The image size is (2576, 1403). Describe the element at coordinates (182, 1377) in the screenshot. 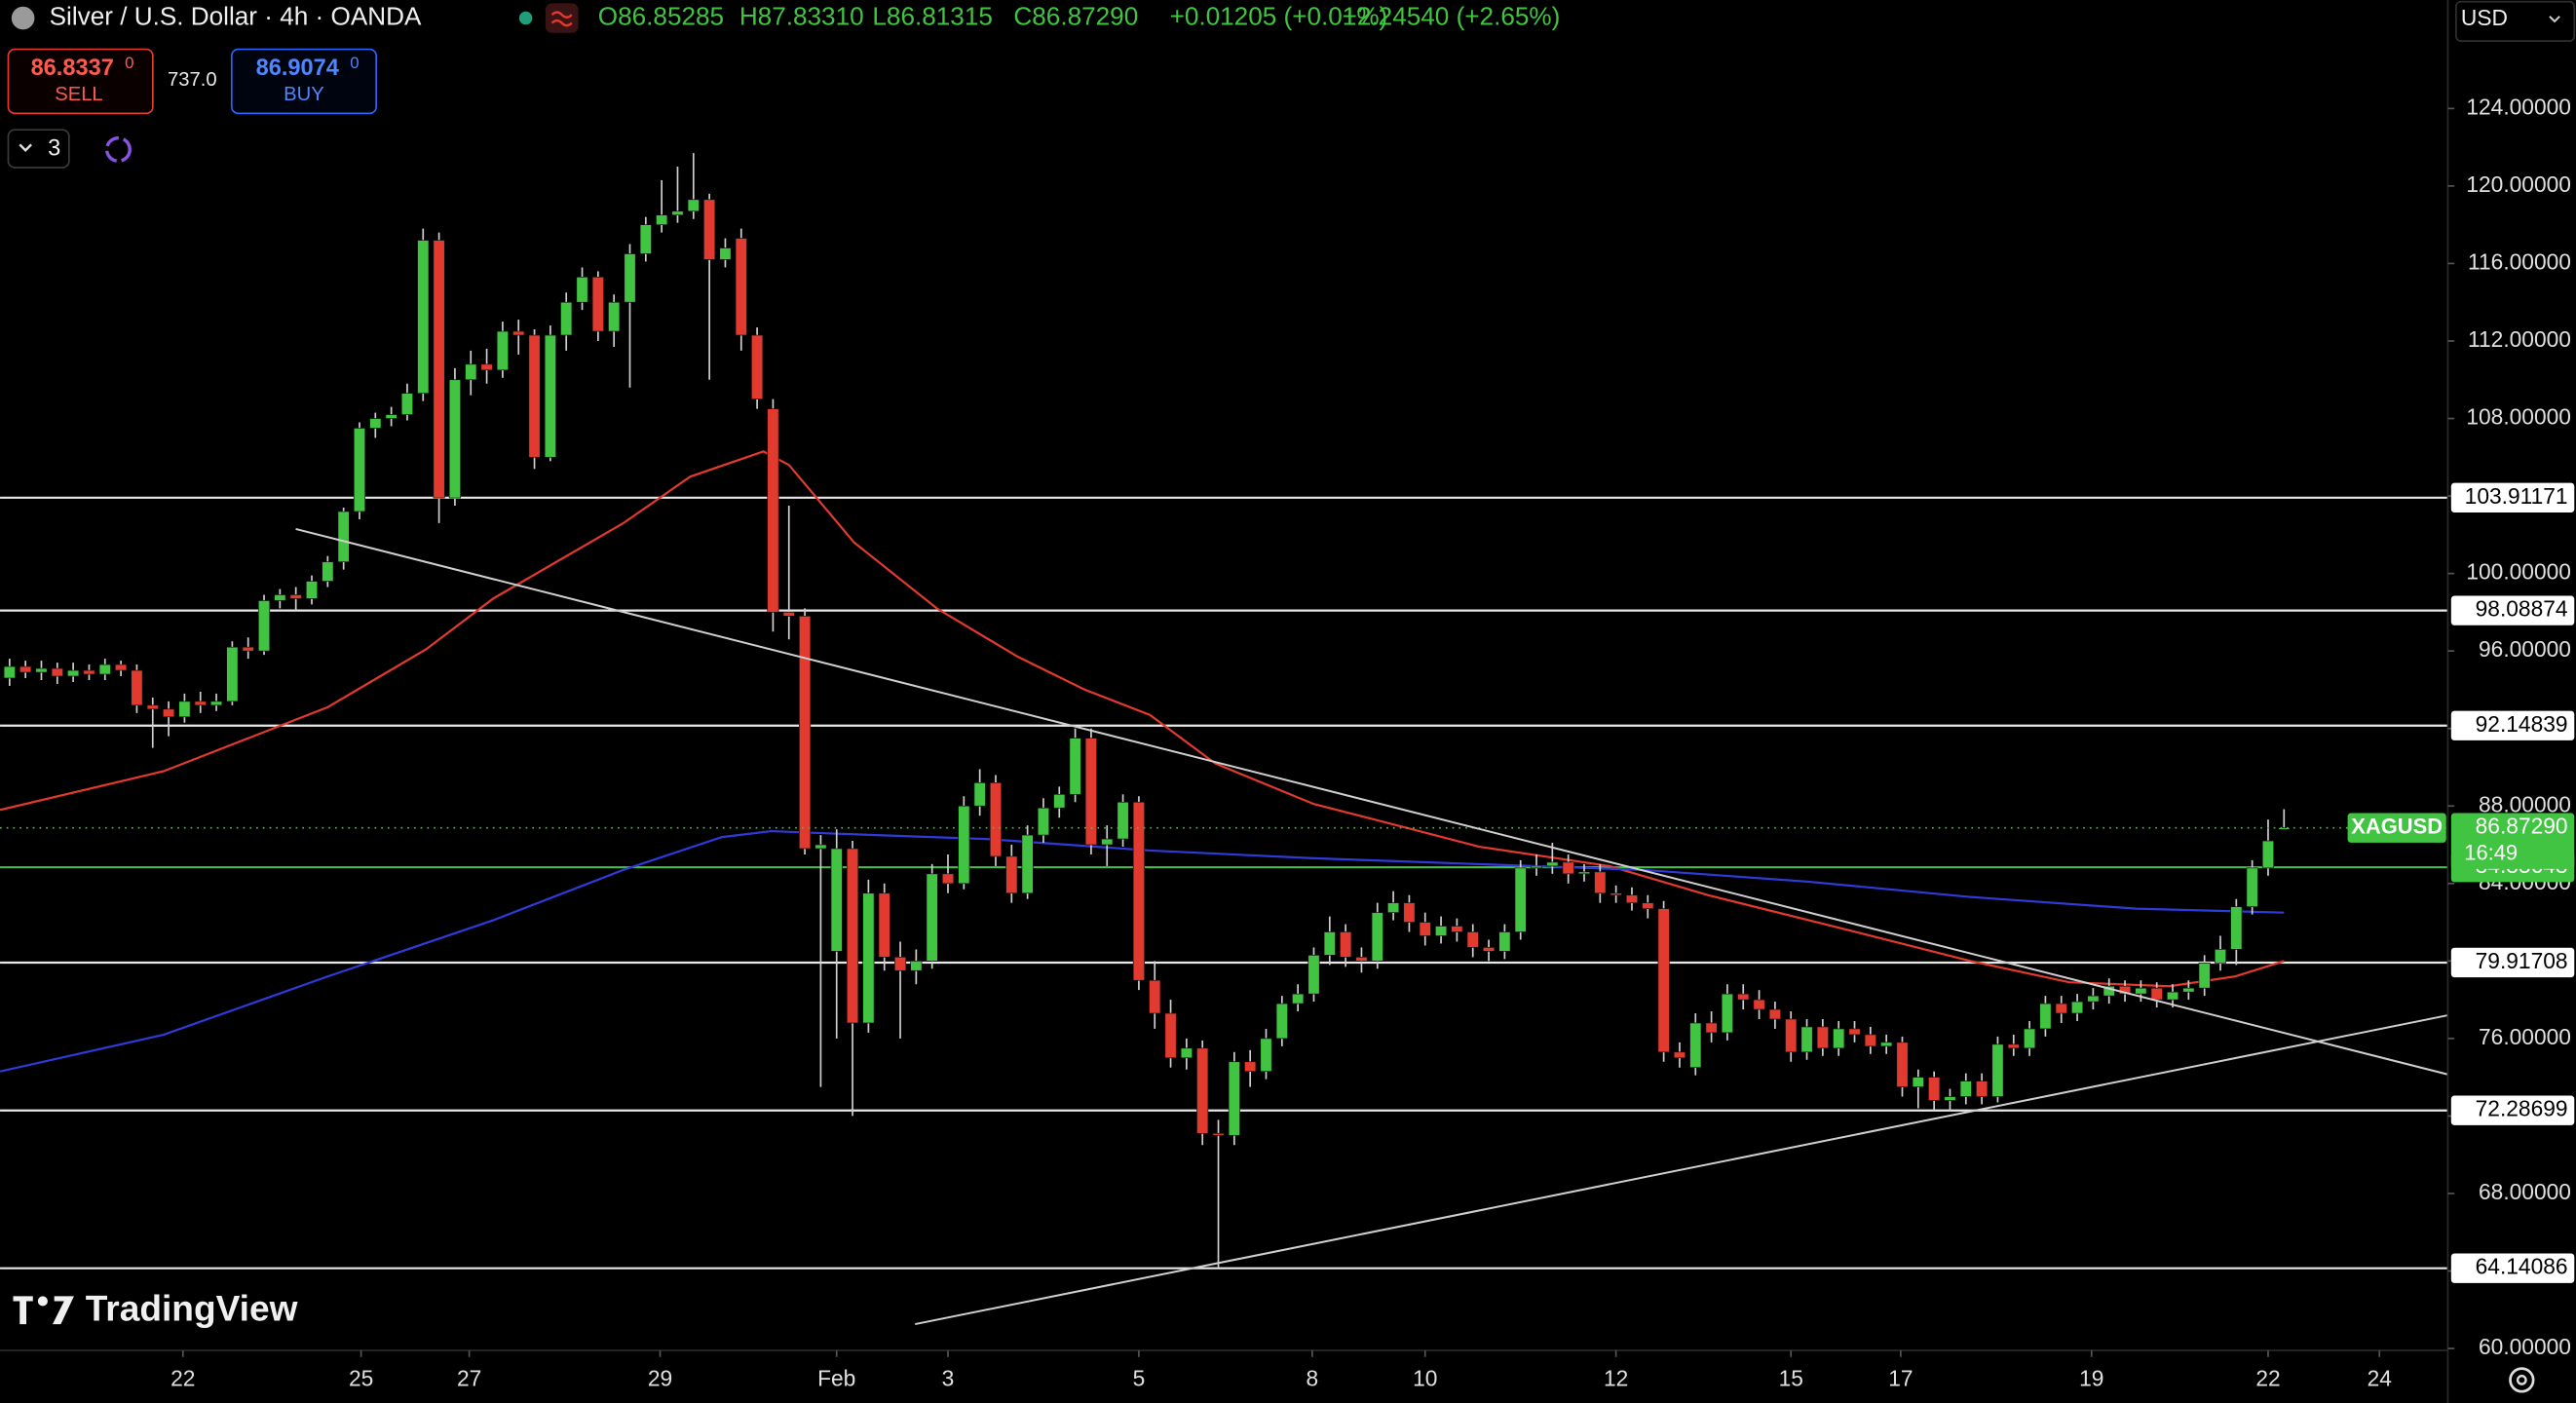

I see `x-tick-label: 22` at that location.